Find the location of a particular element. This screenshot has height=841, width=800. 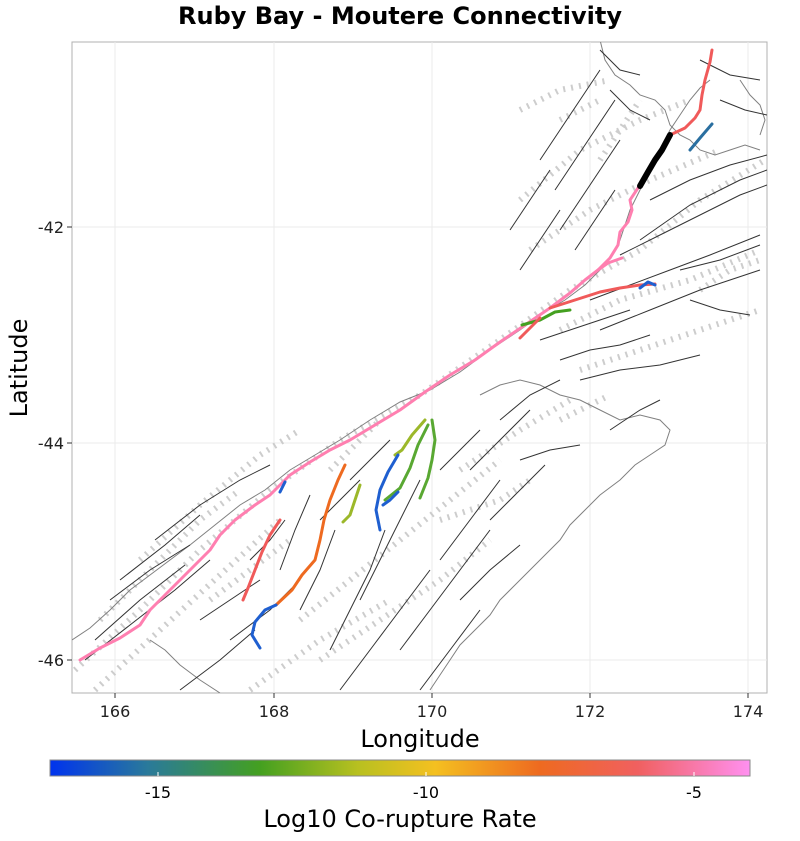

ruby-bay-fault is located at coordinates (655, 160).